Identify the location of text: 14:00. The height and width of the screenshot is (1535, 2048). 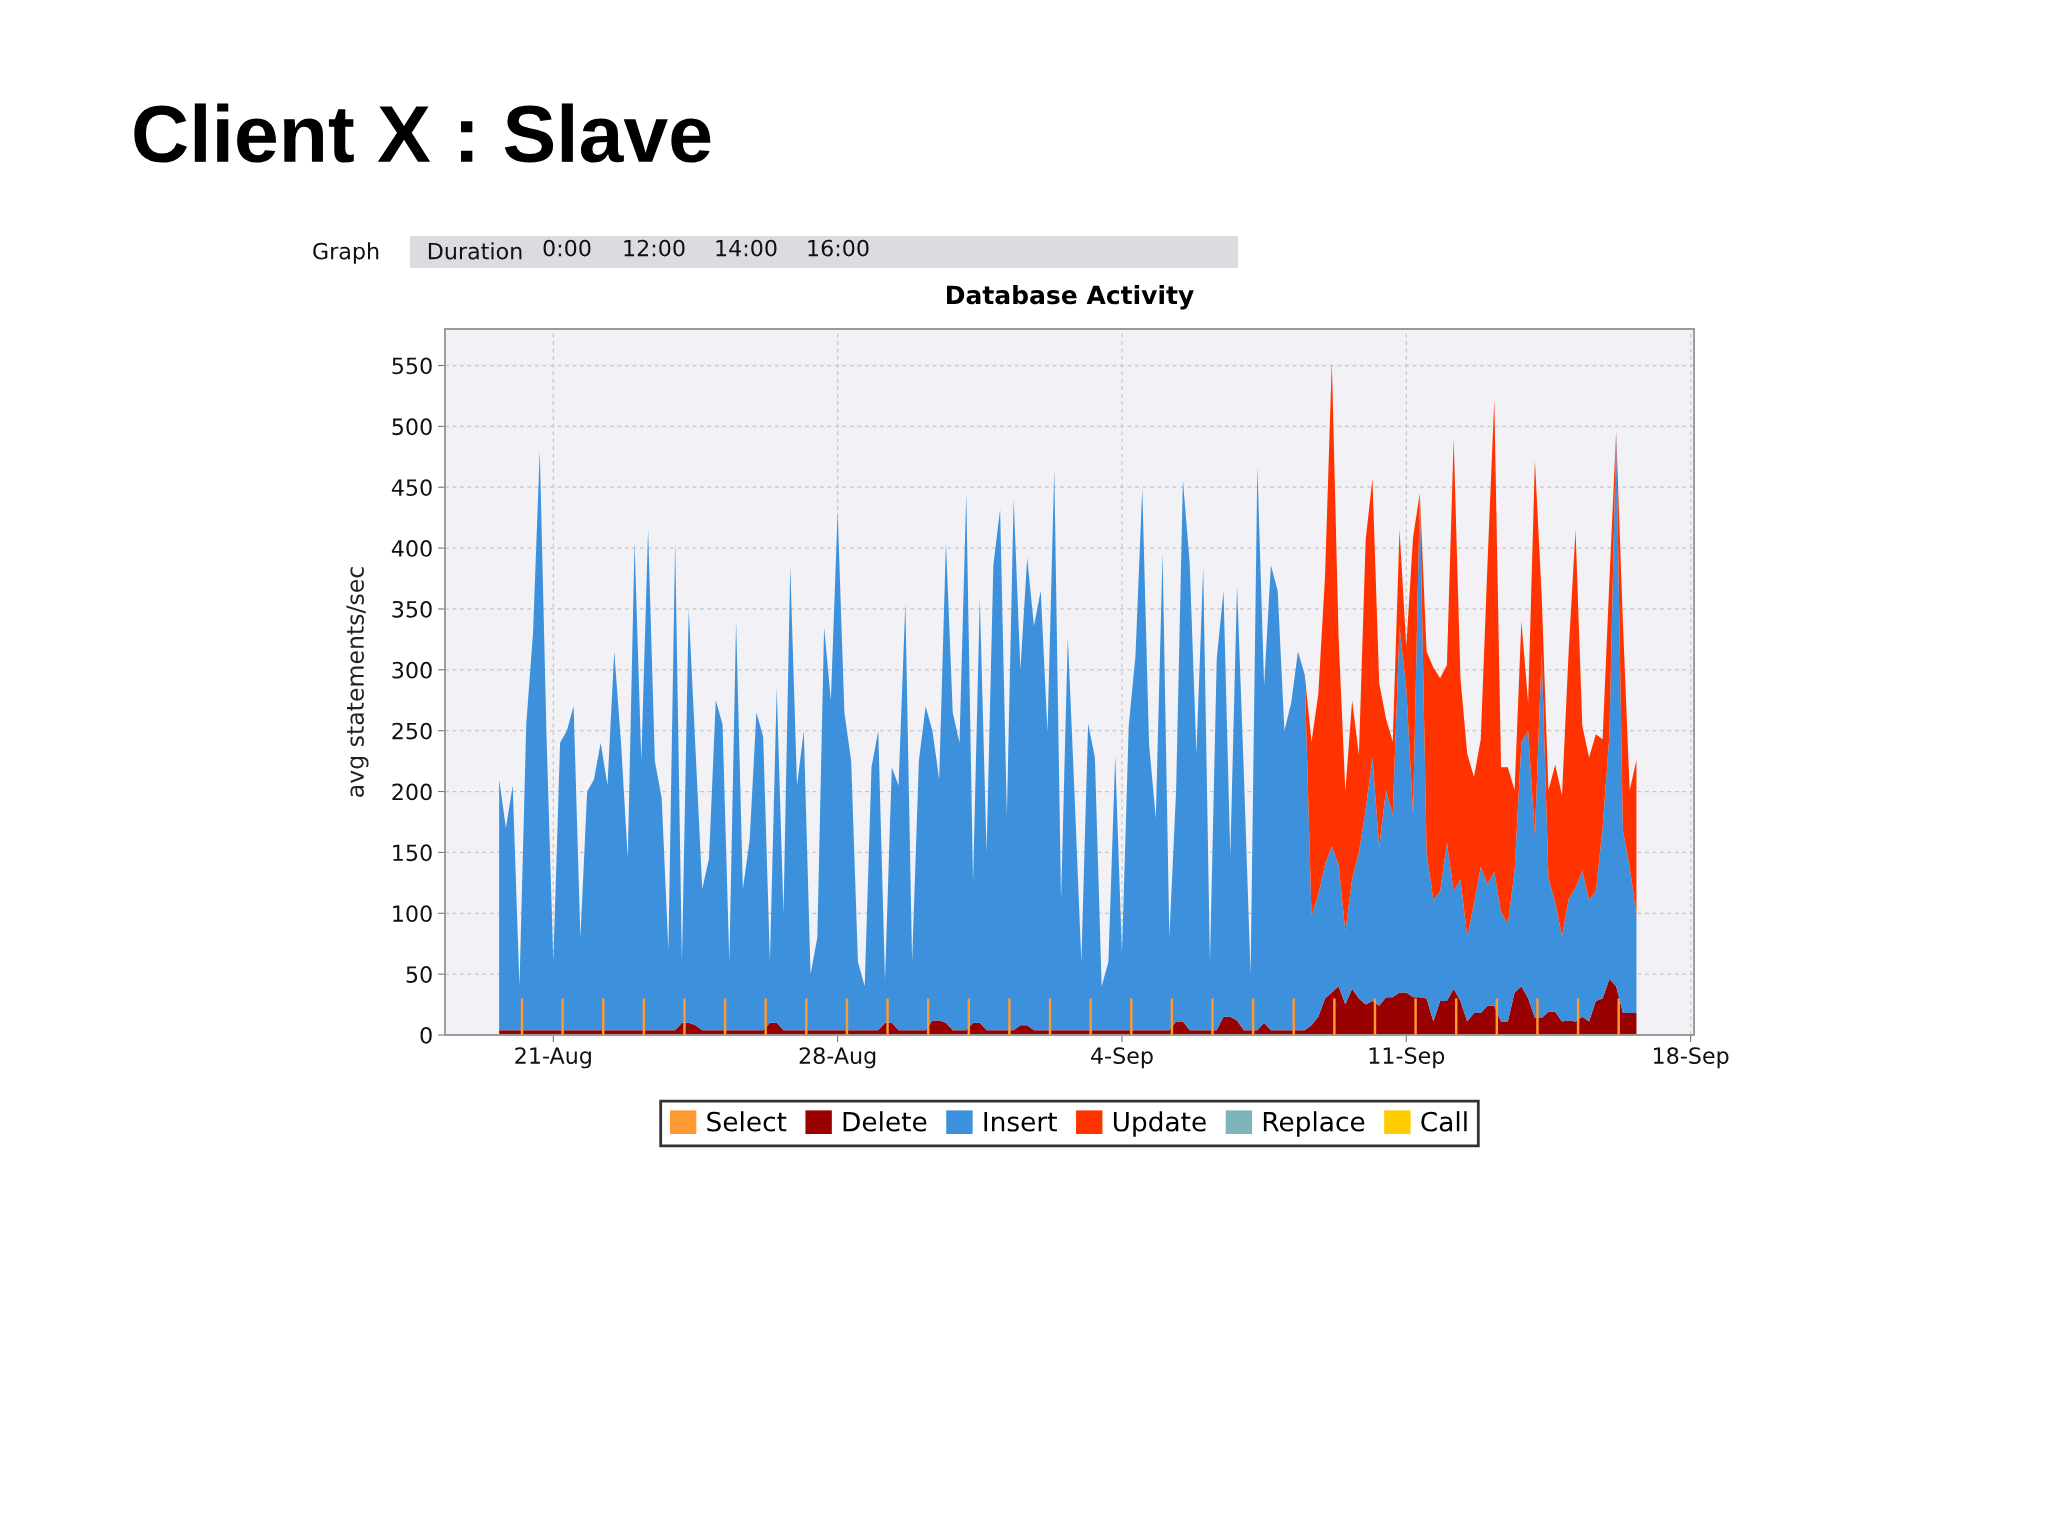
(746, 248).